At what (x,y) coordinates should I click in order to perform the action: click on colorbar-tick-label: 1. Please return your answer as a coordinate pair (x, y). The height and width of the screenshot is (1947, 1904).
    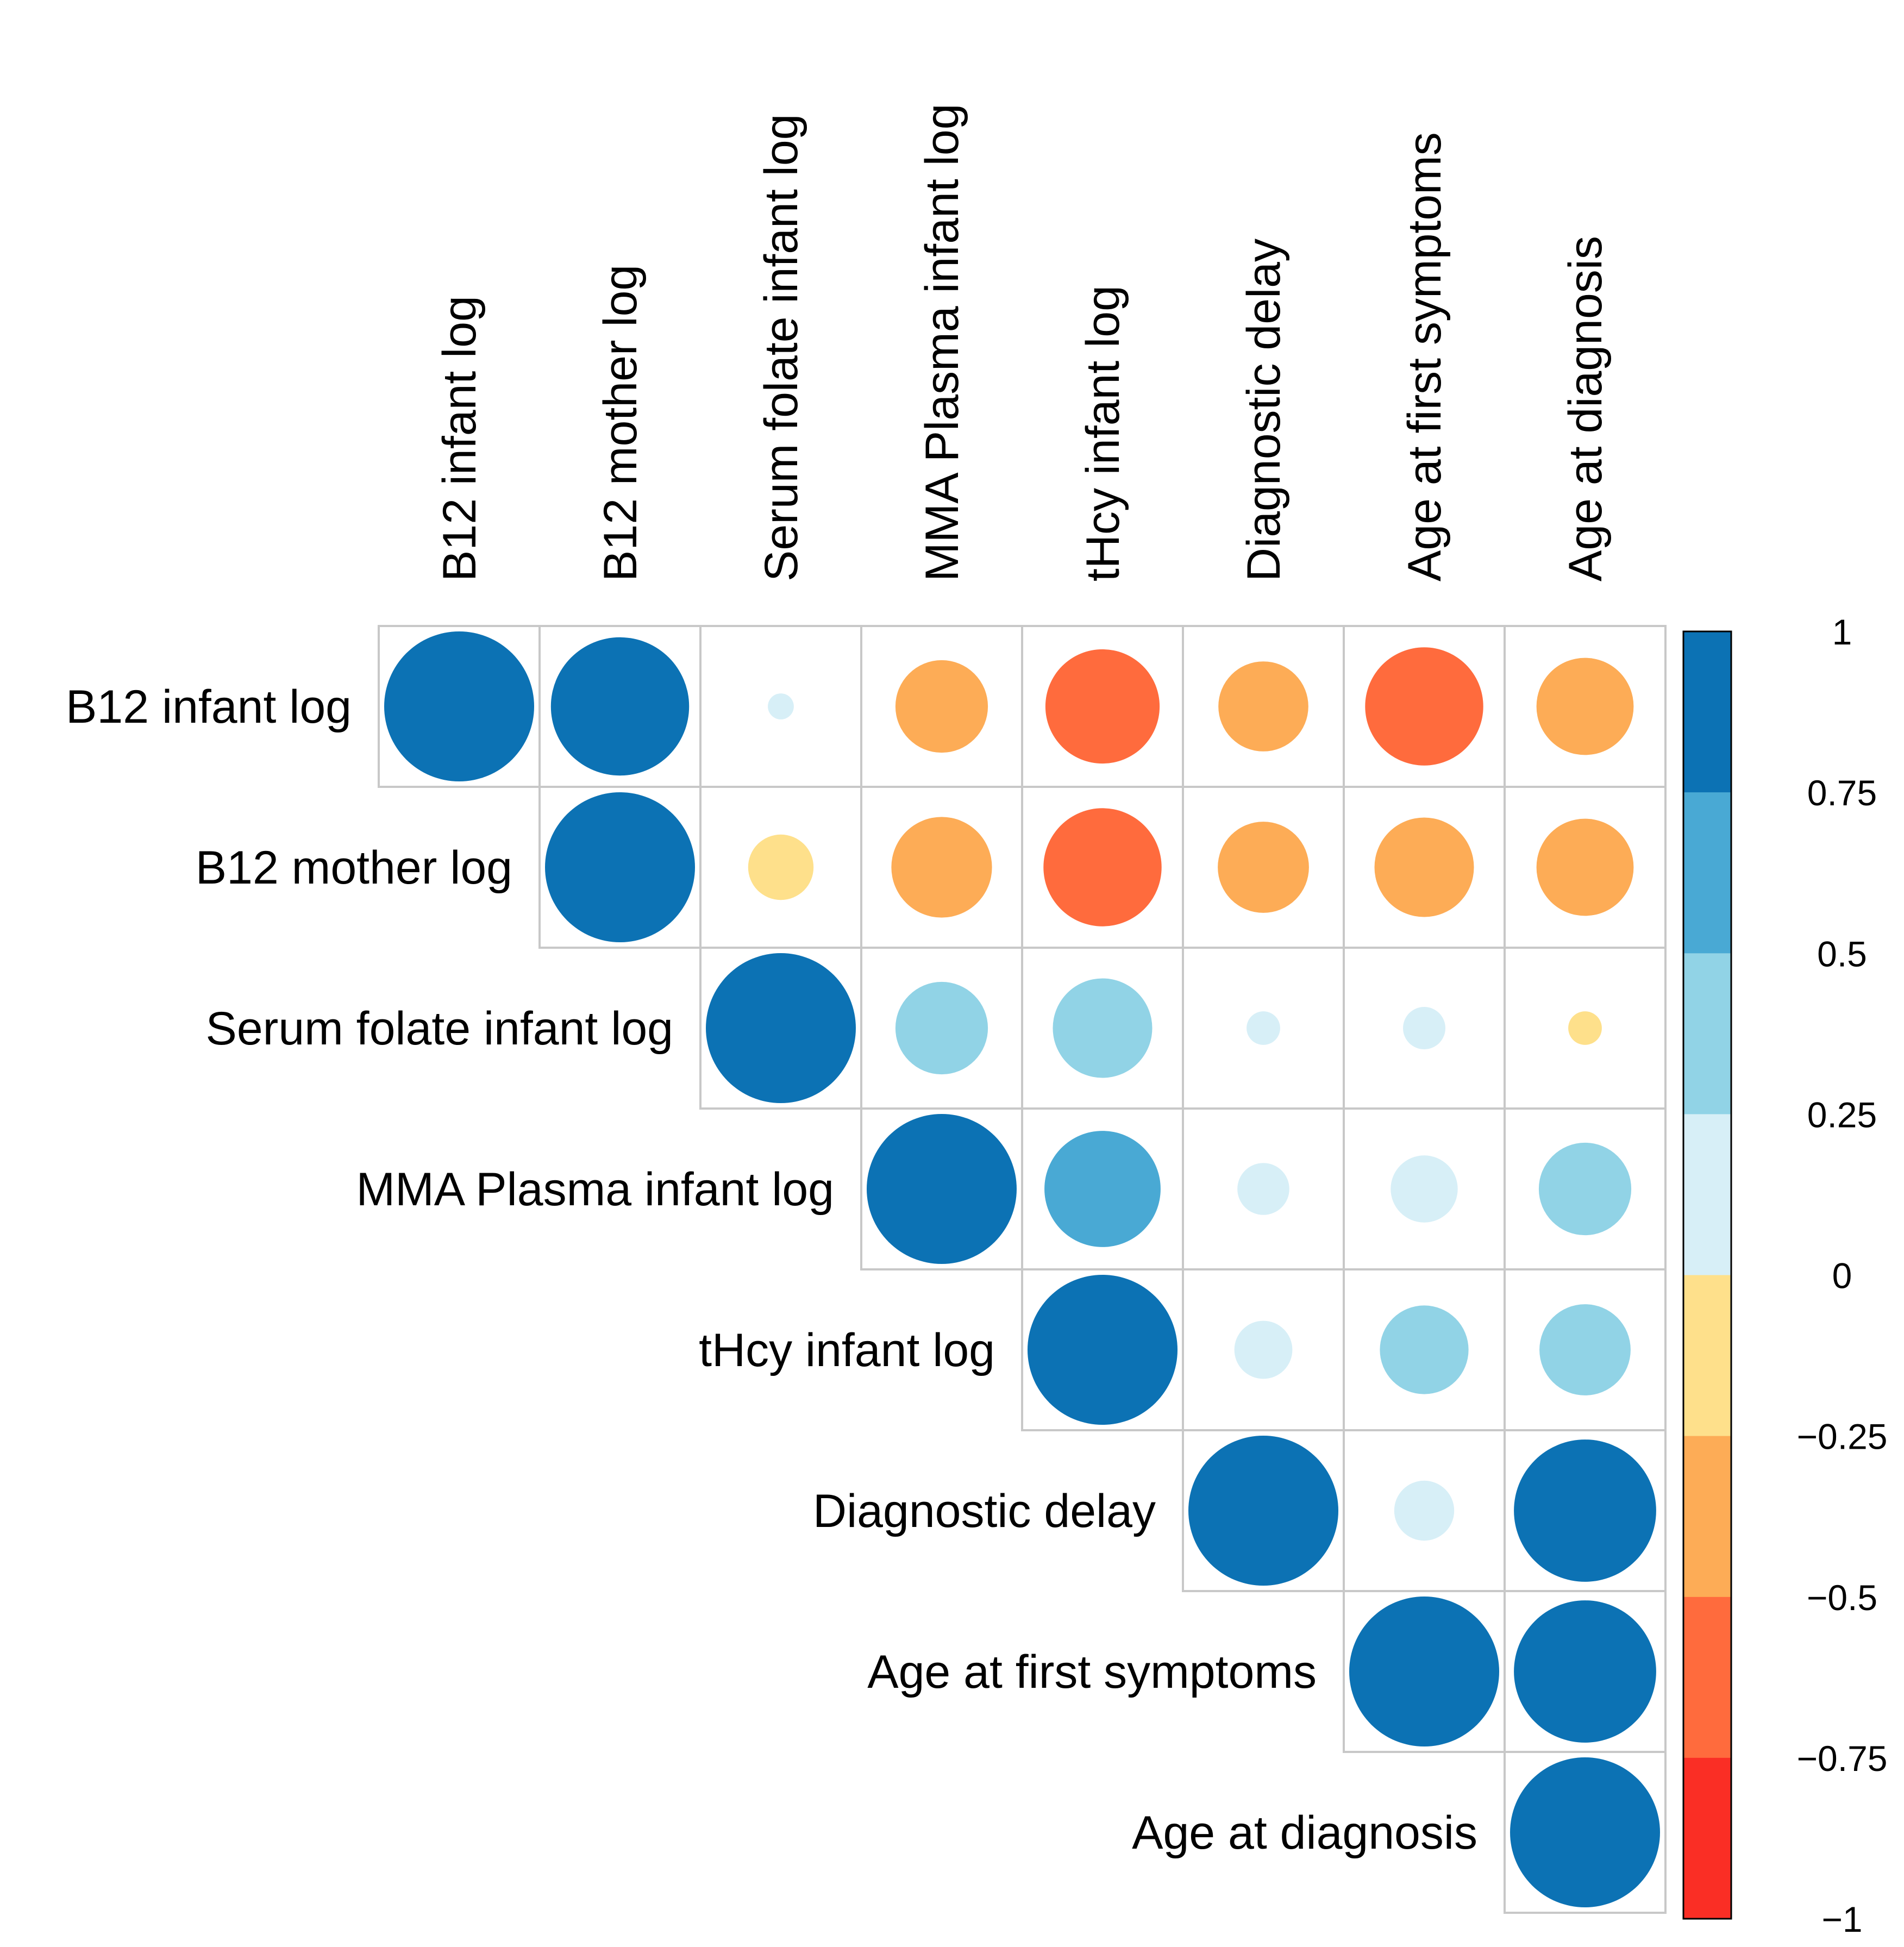
    Looking at the image, I should click on (1842, 632).